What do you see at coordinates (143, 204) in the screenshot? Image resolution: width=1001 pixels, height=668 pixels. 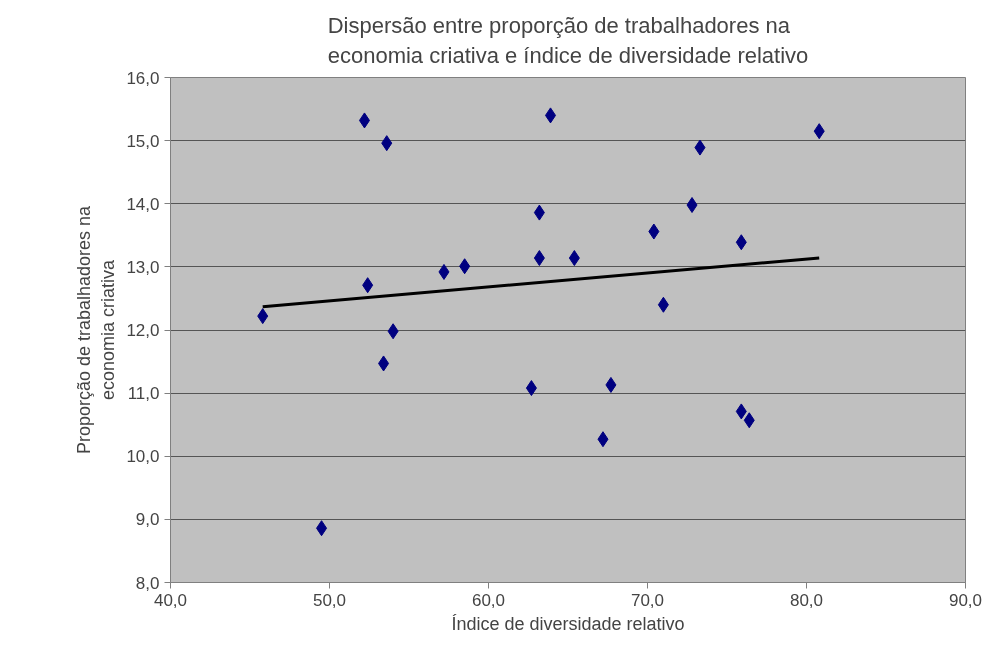 I see `y-tick-label: 14,0` at bounding box center [143, 204].